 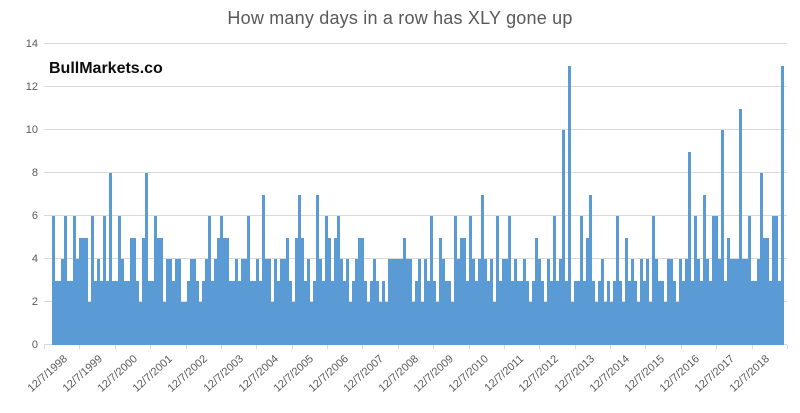 I want to click on y-axis-tick-label: 6, so click(x=34, y=216).